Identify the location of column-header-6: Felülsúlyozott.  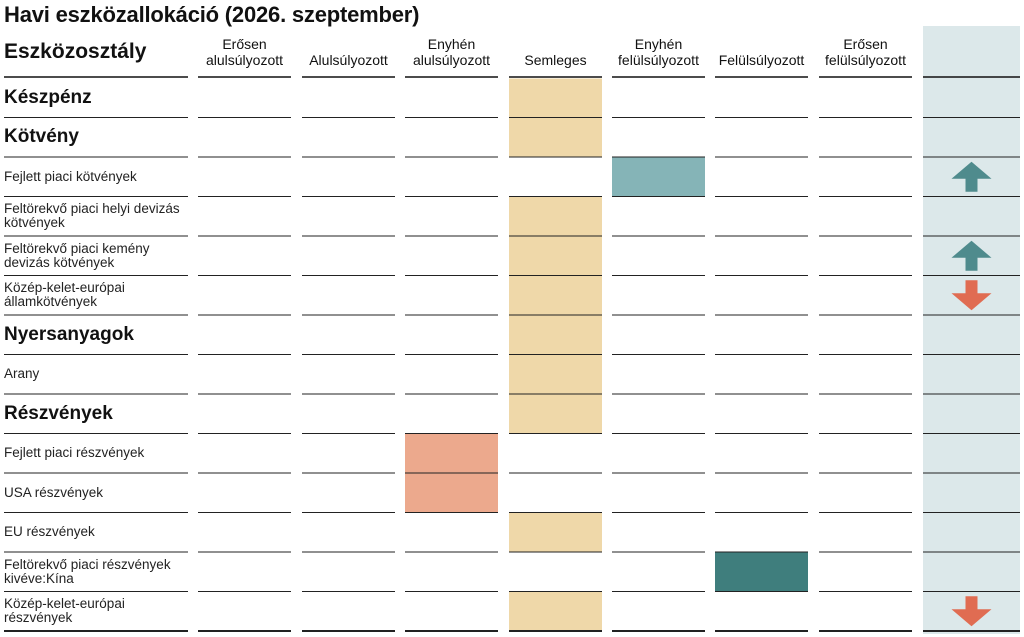
(761, 60).